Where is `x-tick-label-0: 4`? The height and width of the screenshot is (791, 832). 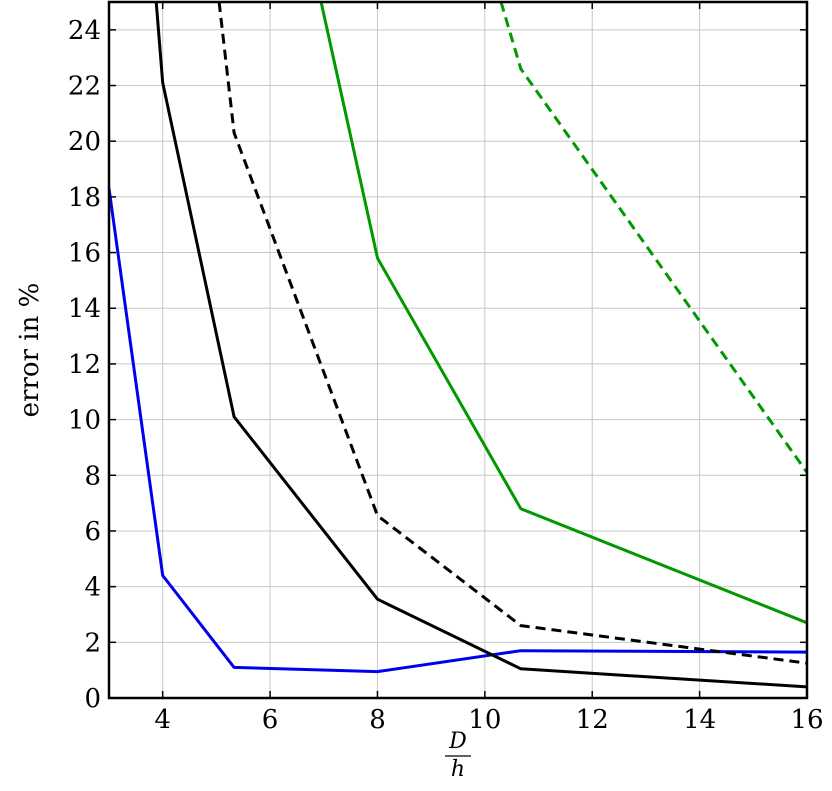
x-tick-label-0: 4 is located at coordinates (162, 720).